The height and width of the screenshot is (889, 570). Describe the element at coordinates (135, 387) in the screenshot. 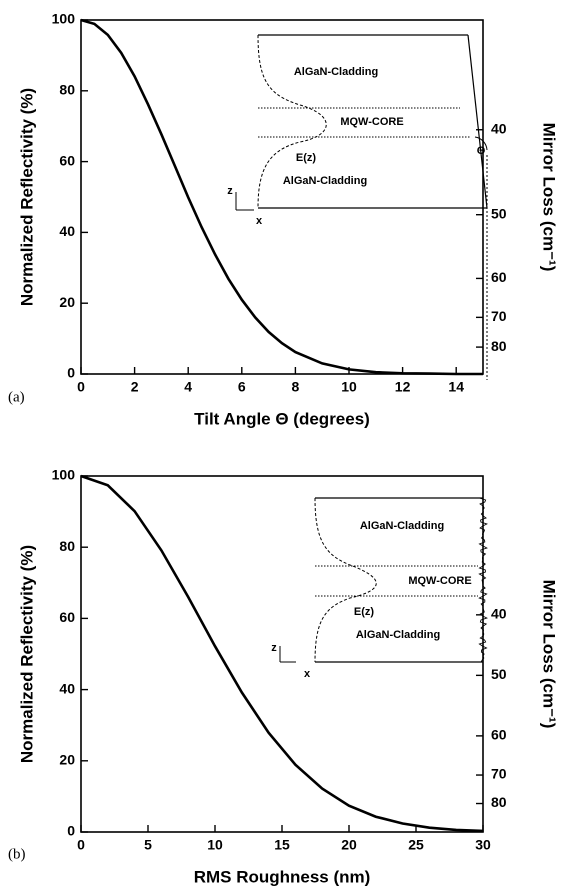

I see `x-tick-label: 2` at that location.